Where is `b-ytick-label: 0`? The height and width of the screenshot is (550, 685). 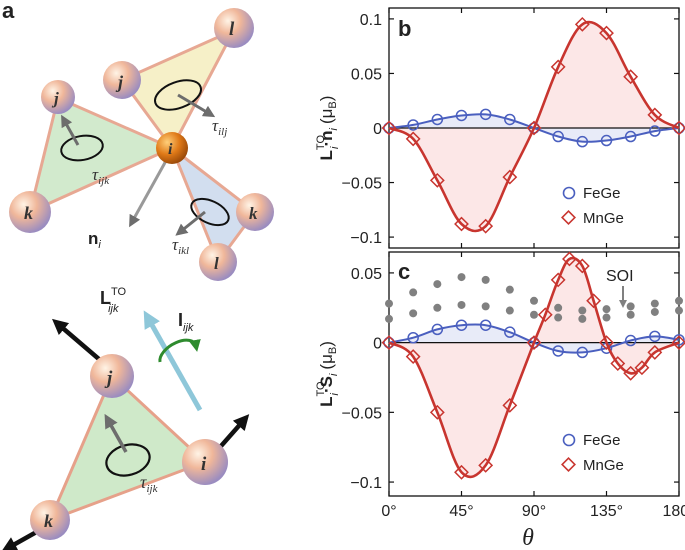
b-ytick-label: 0 is located at coordinates (377, 129).